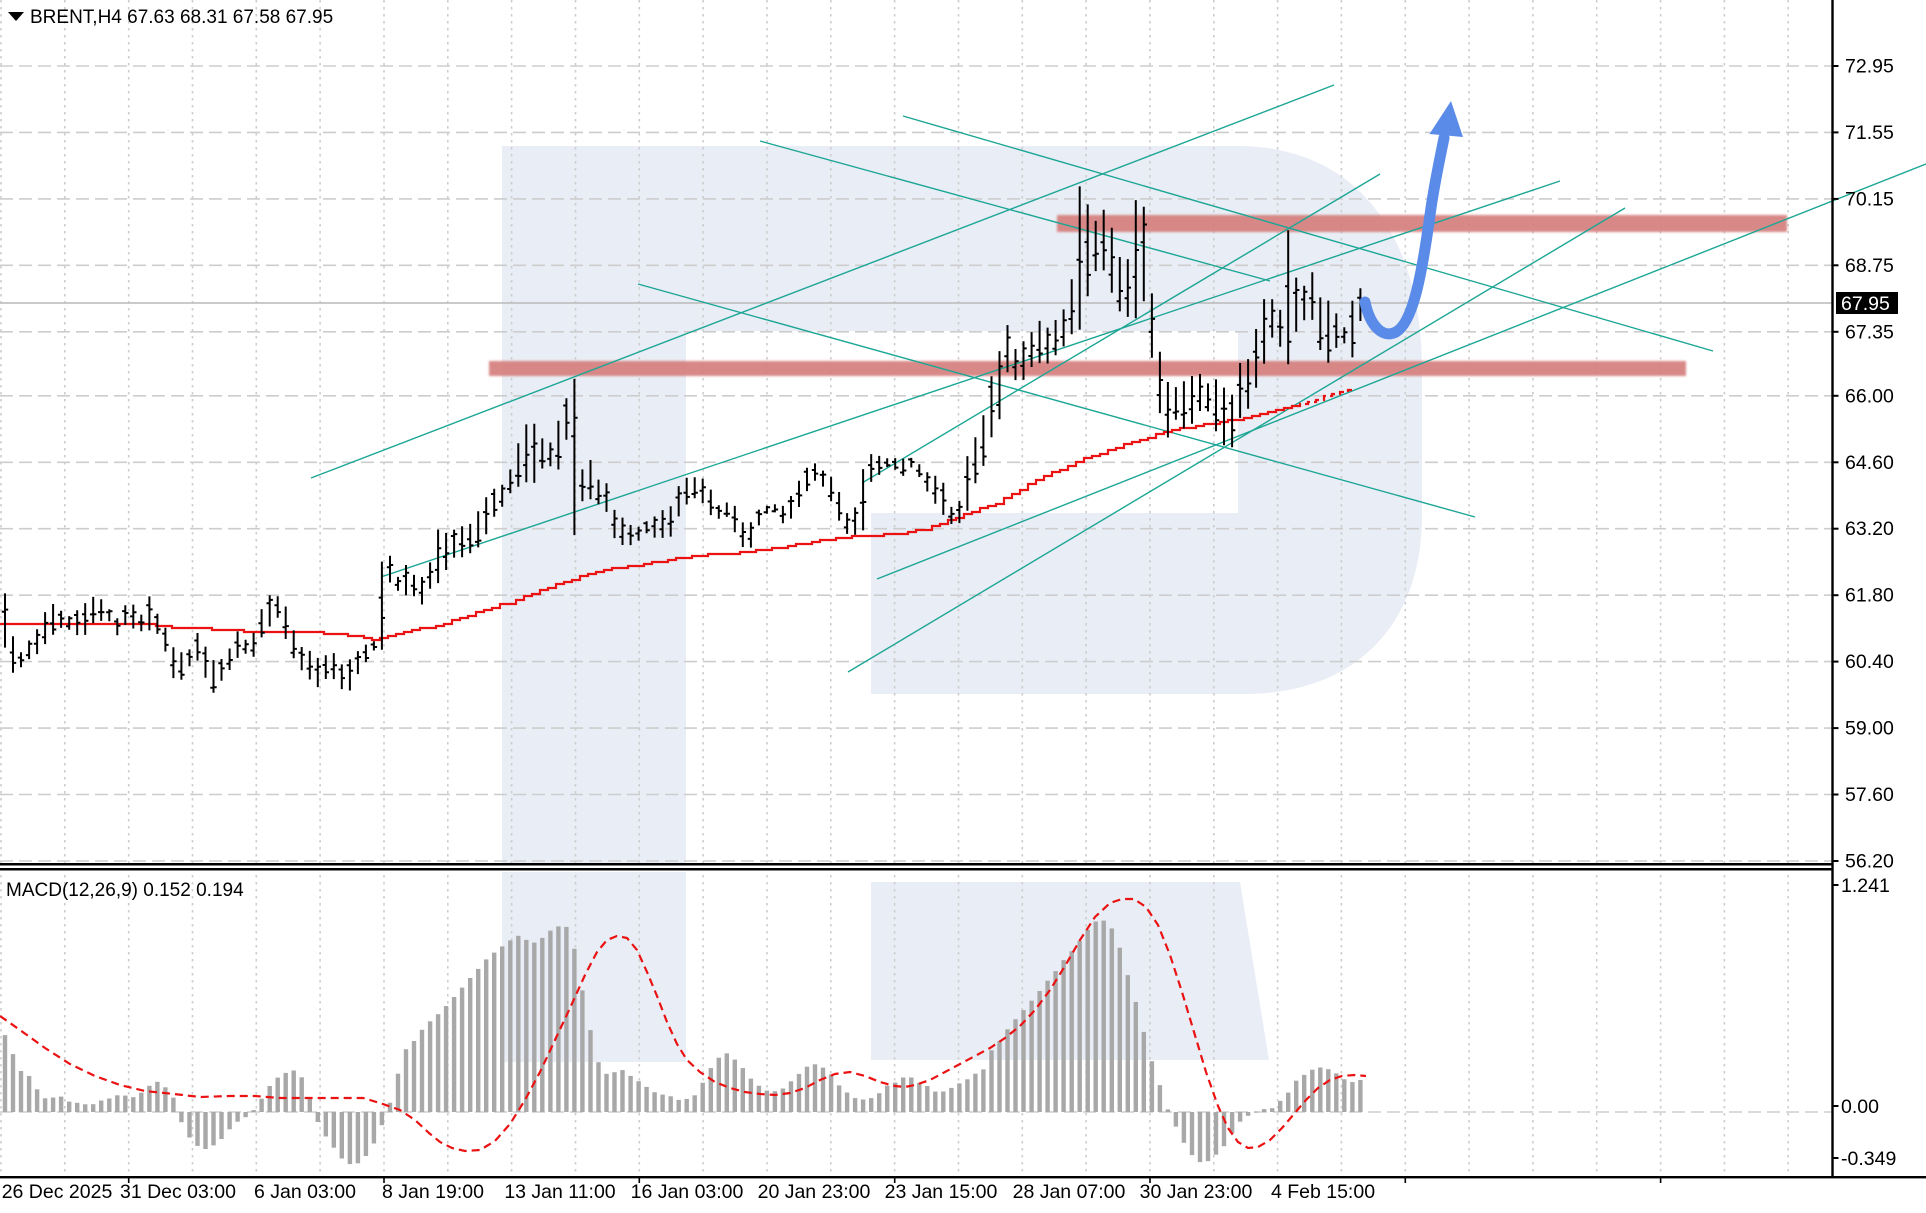  Describe the element at coordinates (814, 1192) in the screenshot. I see `svg-text: 20 Jan 23:00` at that location.